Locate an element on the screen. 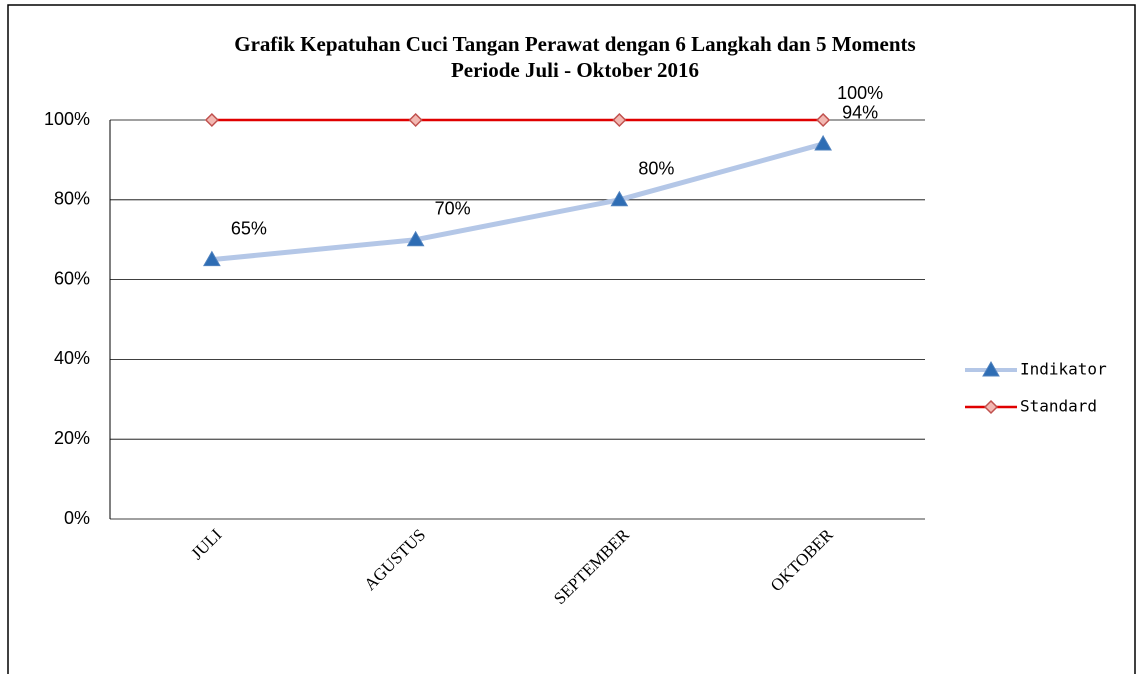 The width and height of the screenshot is (1143, 674). y-tick-label: 100% is located at coordinates (67, 119).